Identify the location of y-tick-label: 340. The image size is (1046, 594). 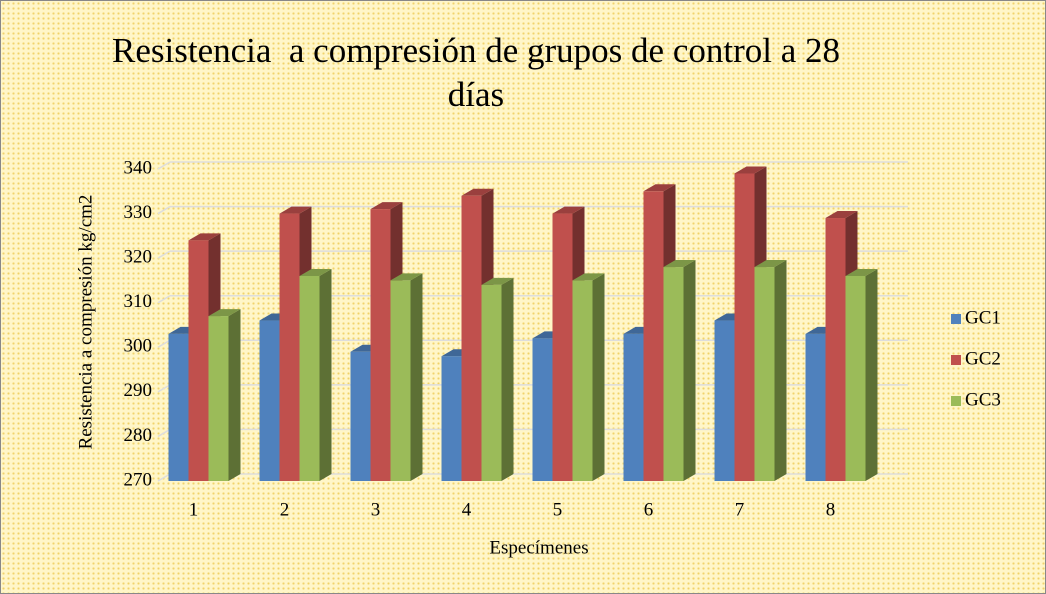
(138, 167).